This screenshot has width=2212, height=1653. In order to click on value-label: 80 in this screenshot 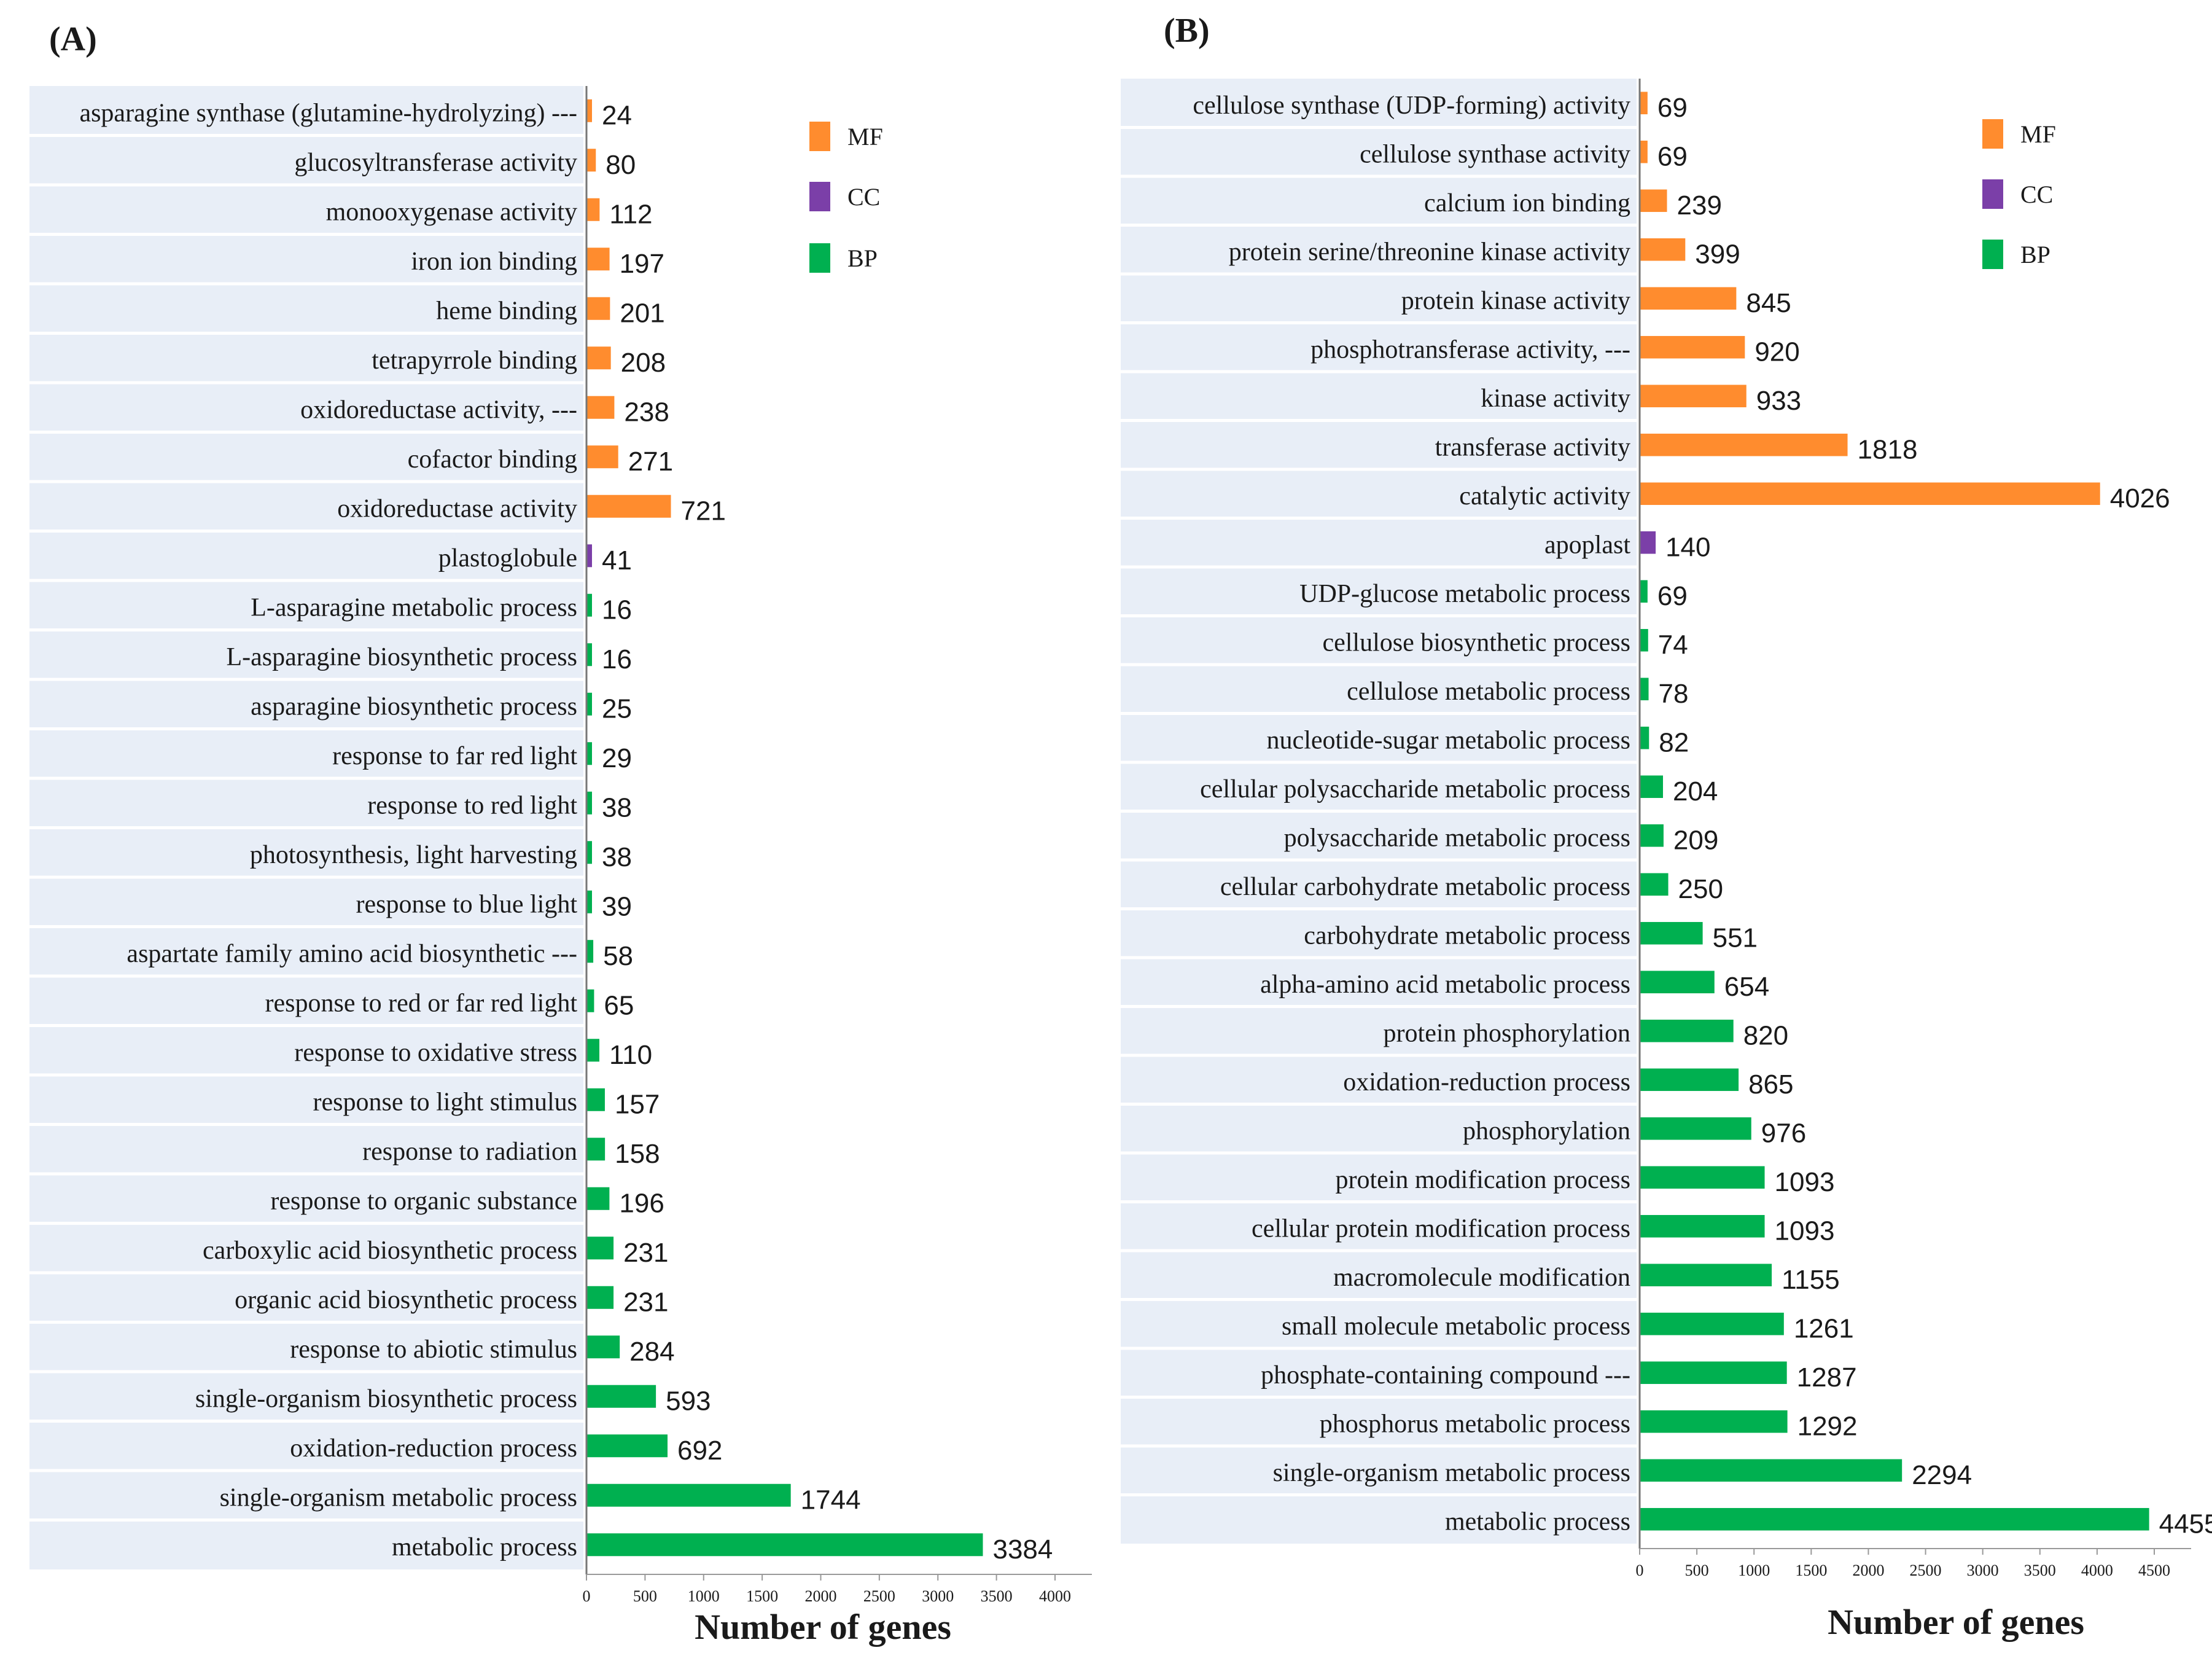, I will do `click(621, 165)`.